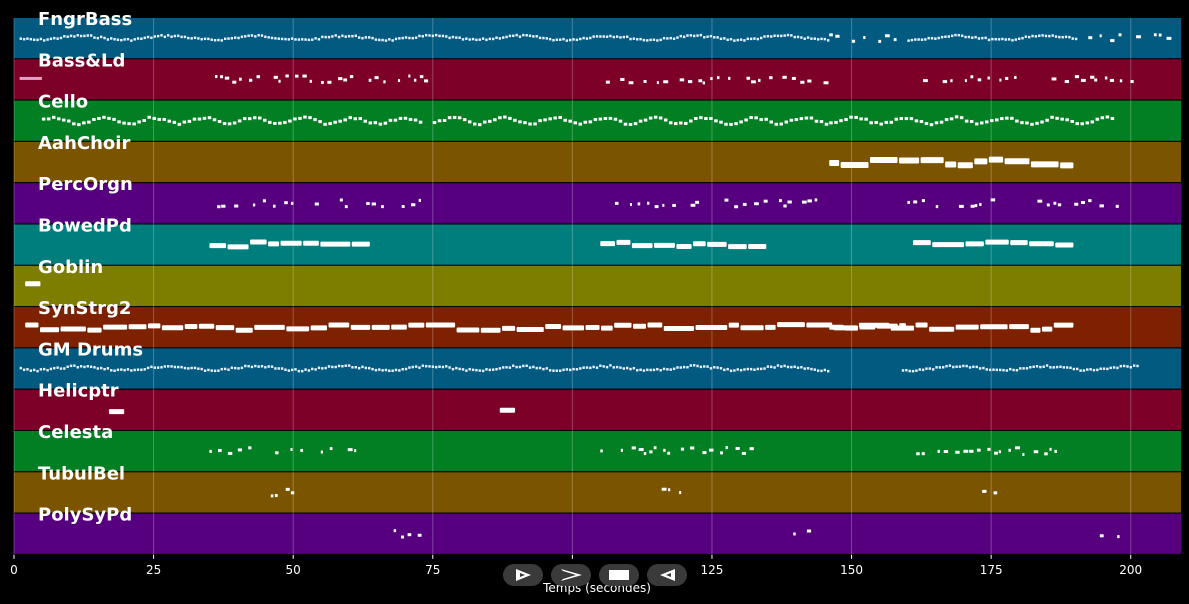 This screenshot has width=1189, height=604. Describe the element at coordinates (523, 575) in the screenshot. I see `play-button` at that location.